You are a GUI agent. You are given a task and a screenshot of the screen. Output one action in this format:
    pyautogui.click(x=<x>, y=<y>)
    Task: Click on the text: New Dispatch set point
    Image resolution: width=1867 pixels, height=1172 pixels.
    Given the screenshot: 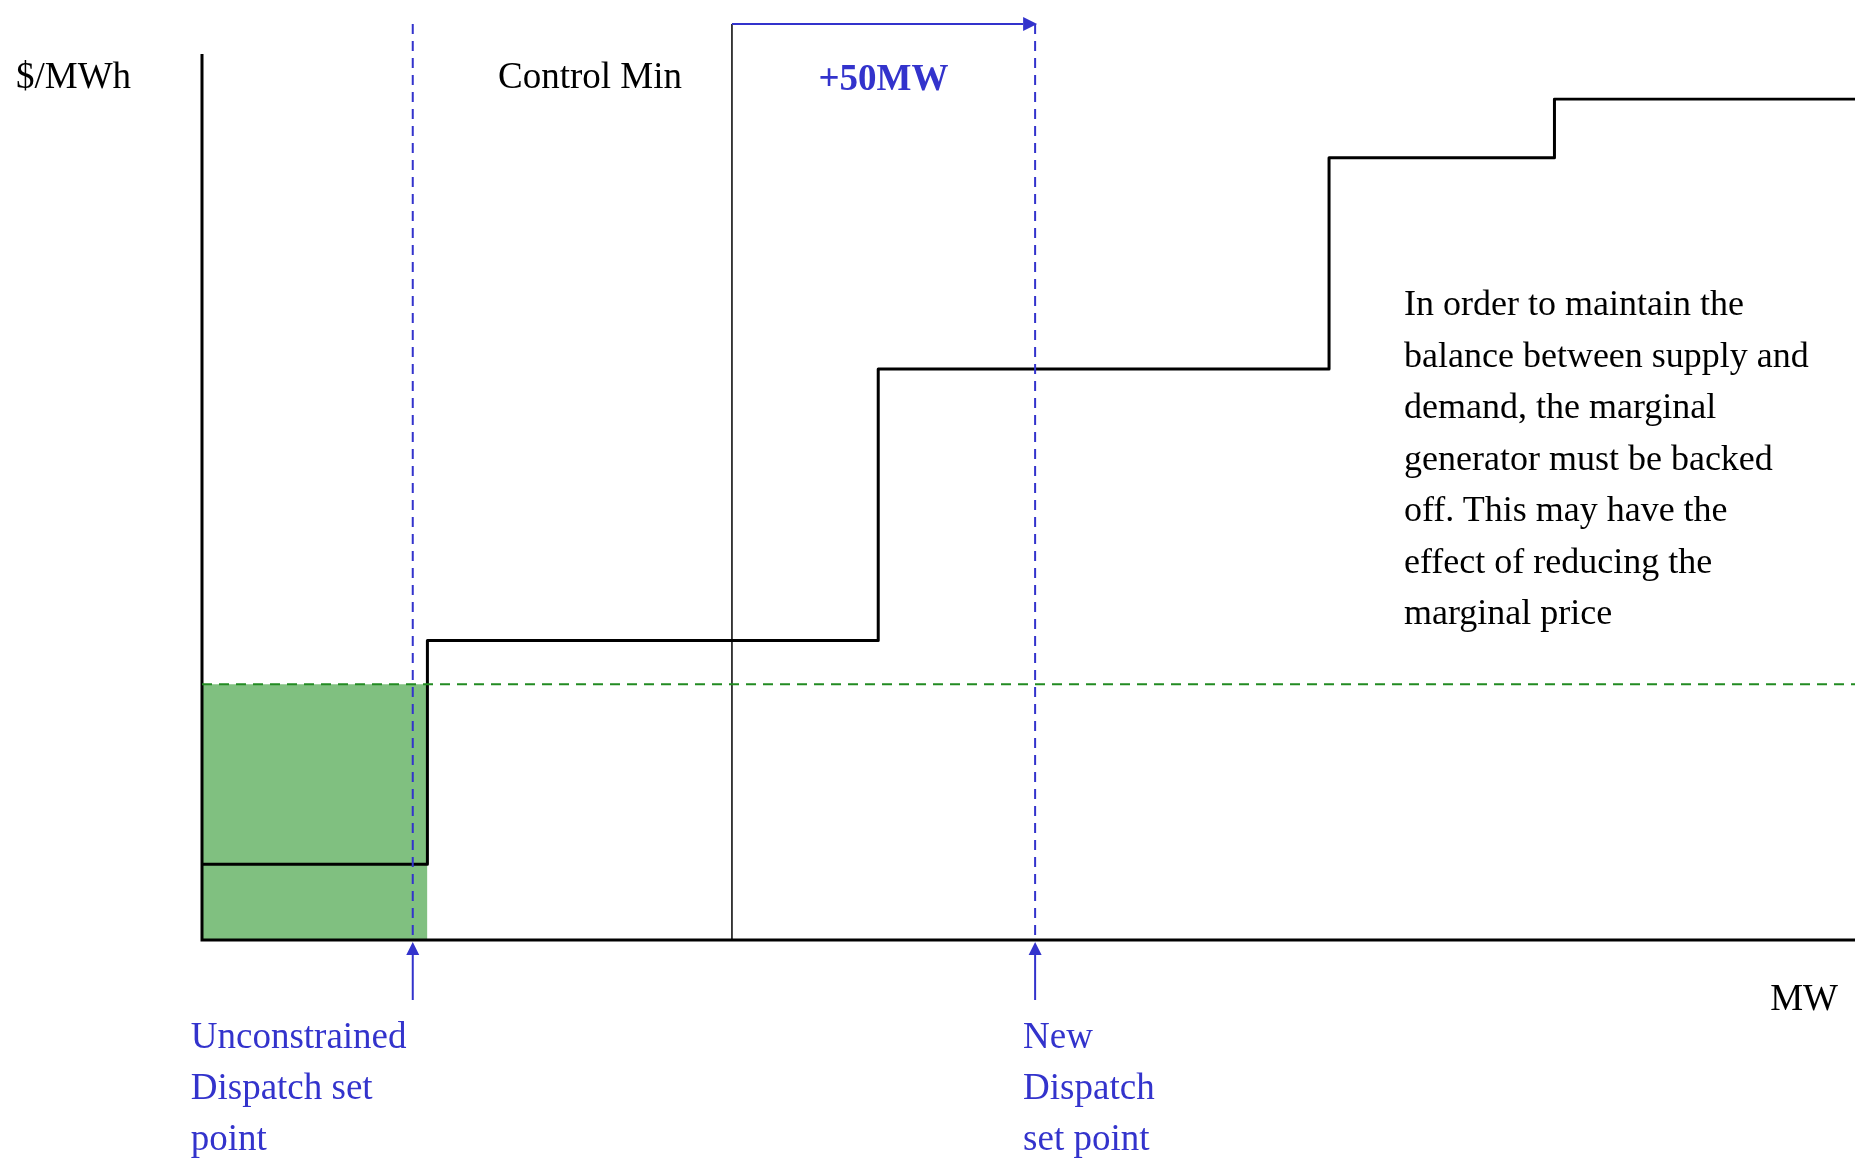 What is the action you would take?
    pyautogui.click(x=1089, y=1086)
    